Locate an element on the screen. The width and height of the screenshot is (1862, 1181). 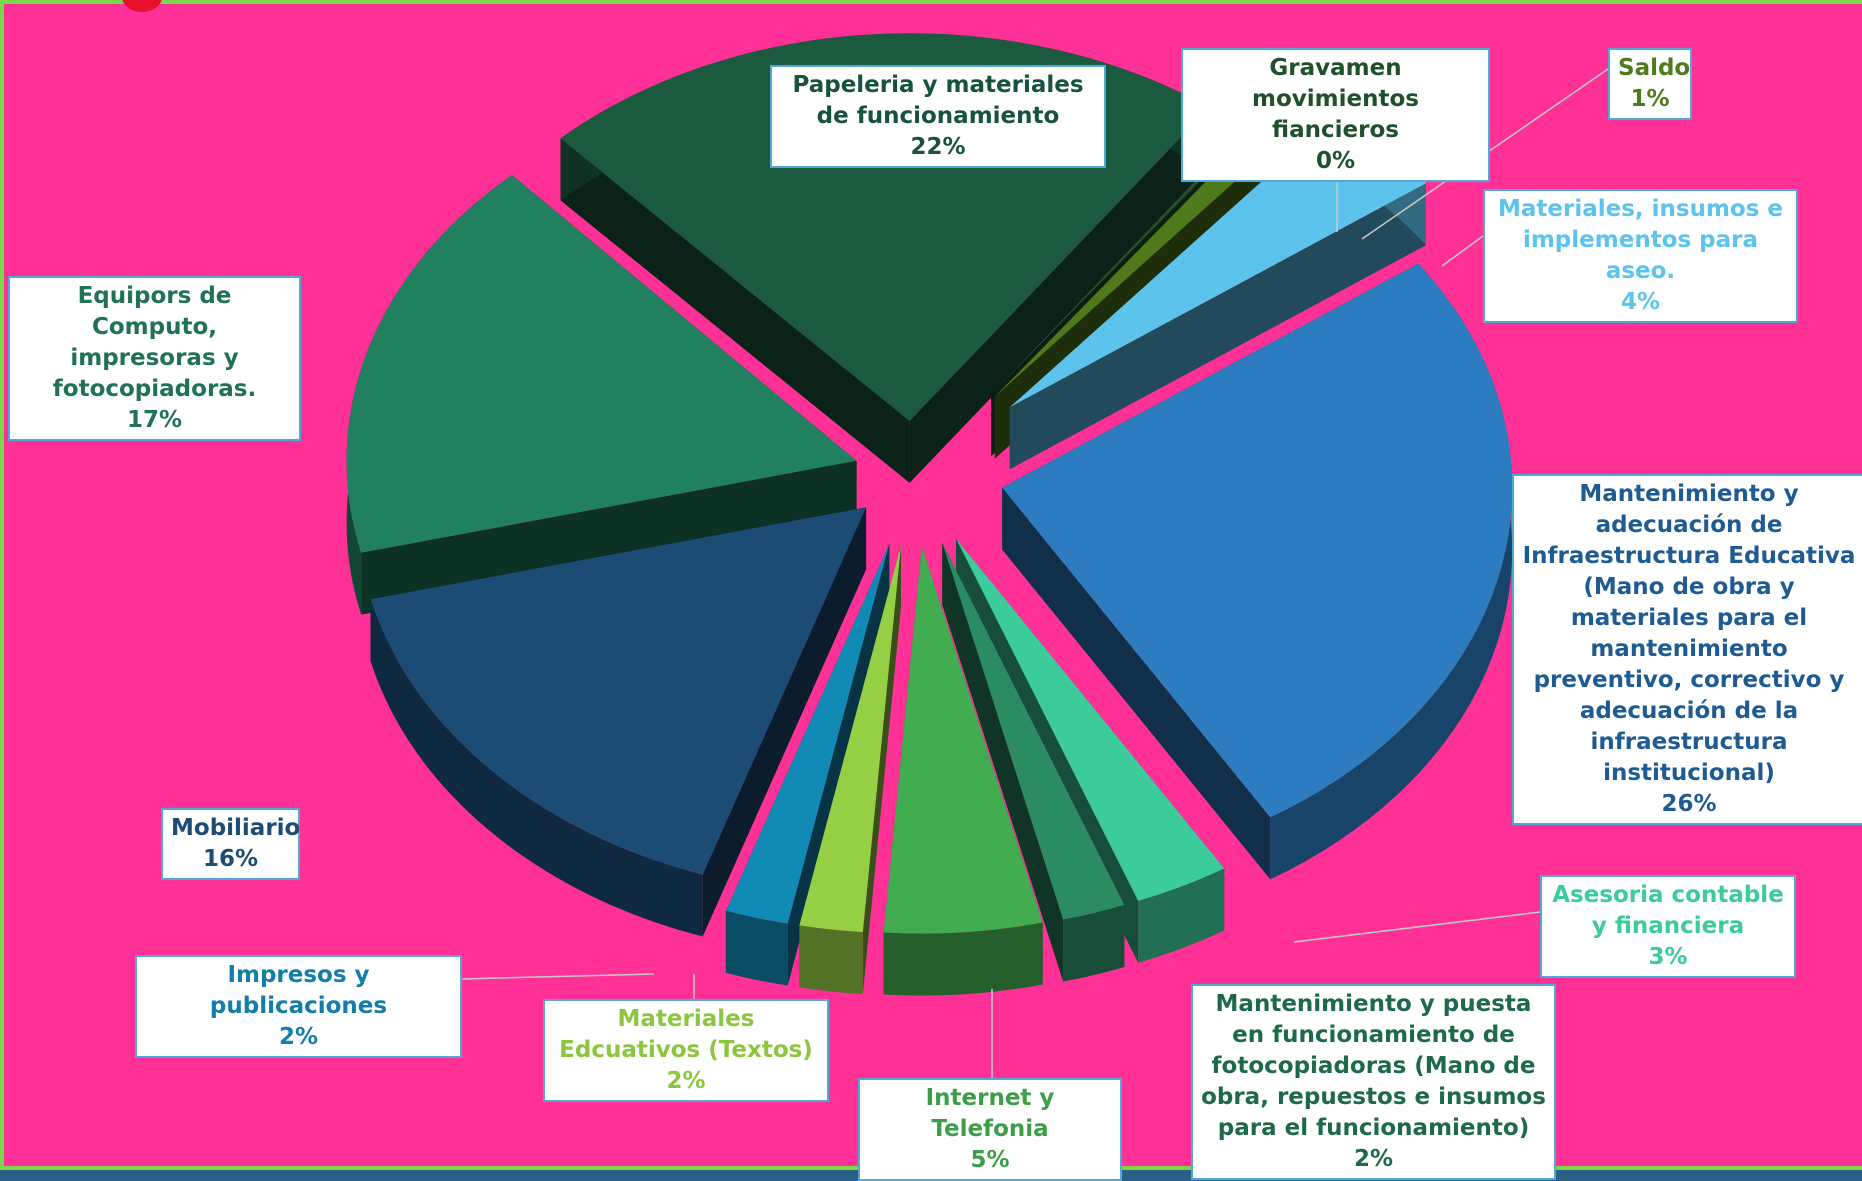
corner-shape is located at coordinates (142, 6).